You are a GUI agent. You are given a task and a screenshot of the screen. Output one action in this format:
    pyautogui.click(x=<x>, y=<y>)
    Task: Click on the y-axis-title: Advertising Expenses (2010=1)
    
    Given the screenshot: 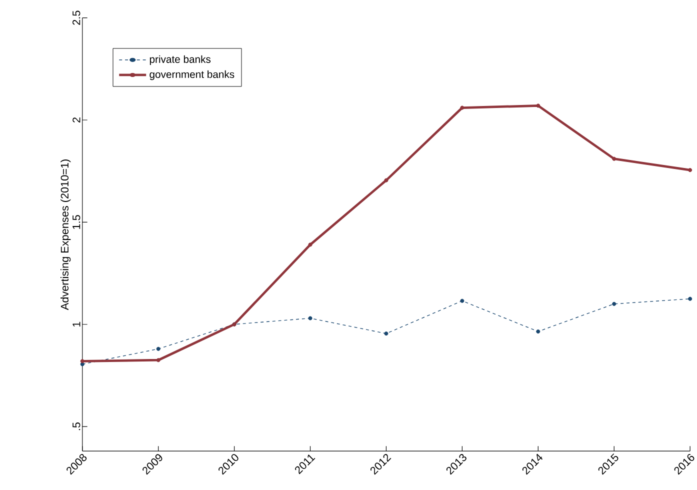 What is the action you would take?
    pyautogui.click(x=65, y=235)
    